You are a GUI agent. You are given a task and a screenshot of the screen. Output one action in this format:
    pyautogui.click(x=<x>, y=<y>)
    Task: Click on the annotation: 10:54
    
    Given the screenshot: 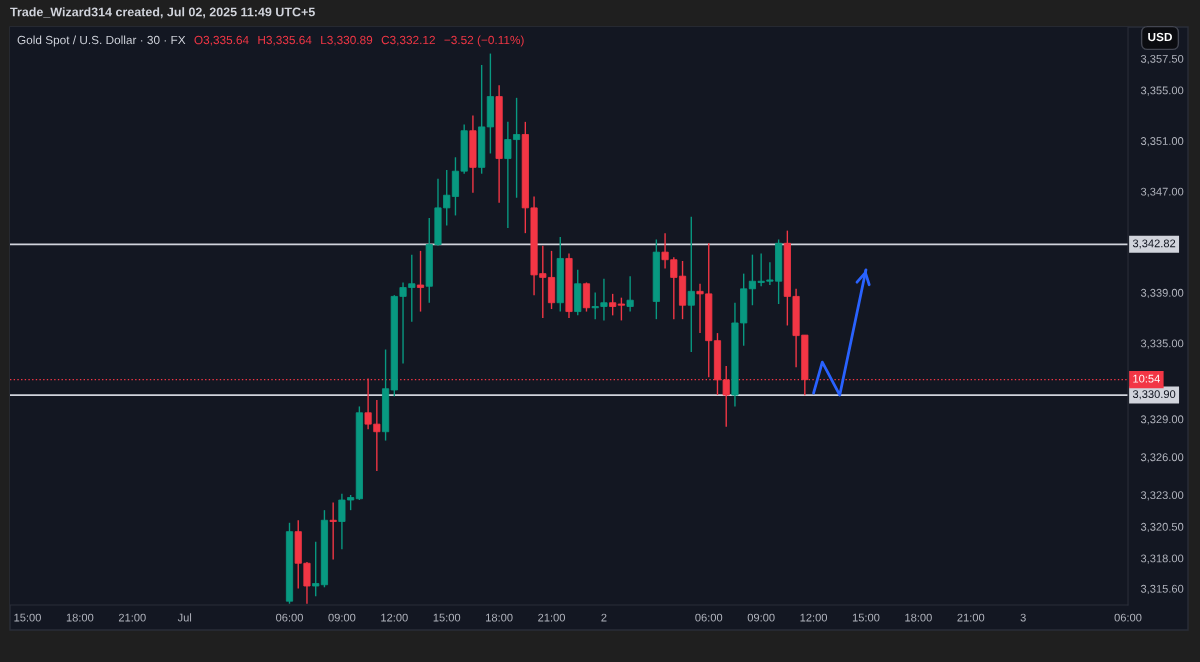 What is the action you would take?
    pyautogui.click(x=1146, y=378)
    